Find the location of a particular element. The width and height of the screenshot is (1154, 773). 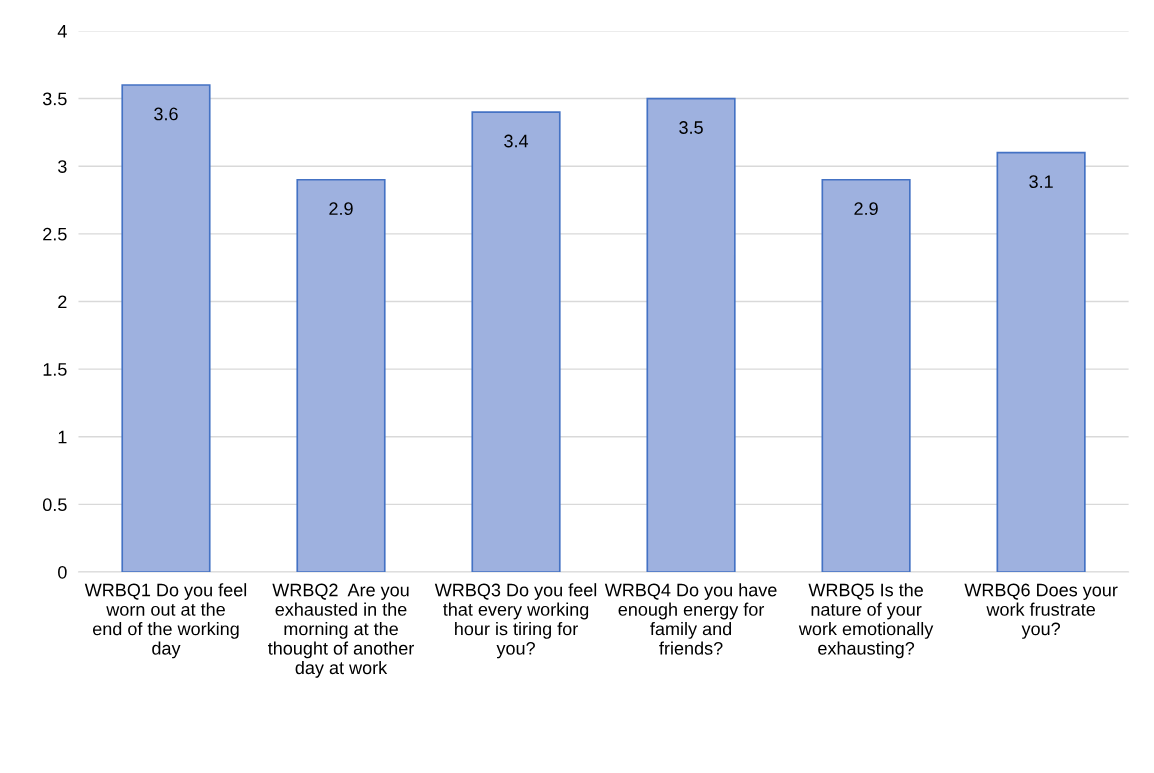

y-tick-label: 1.5 is located at coordinates (55, 369).